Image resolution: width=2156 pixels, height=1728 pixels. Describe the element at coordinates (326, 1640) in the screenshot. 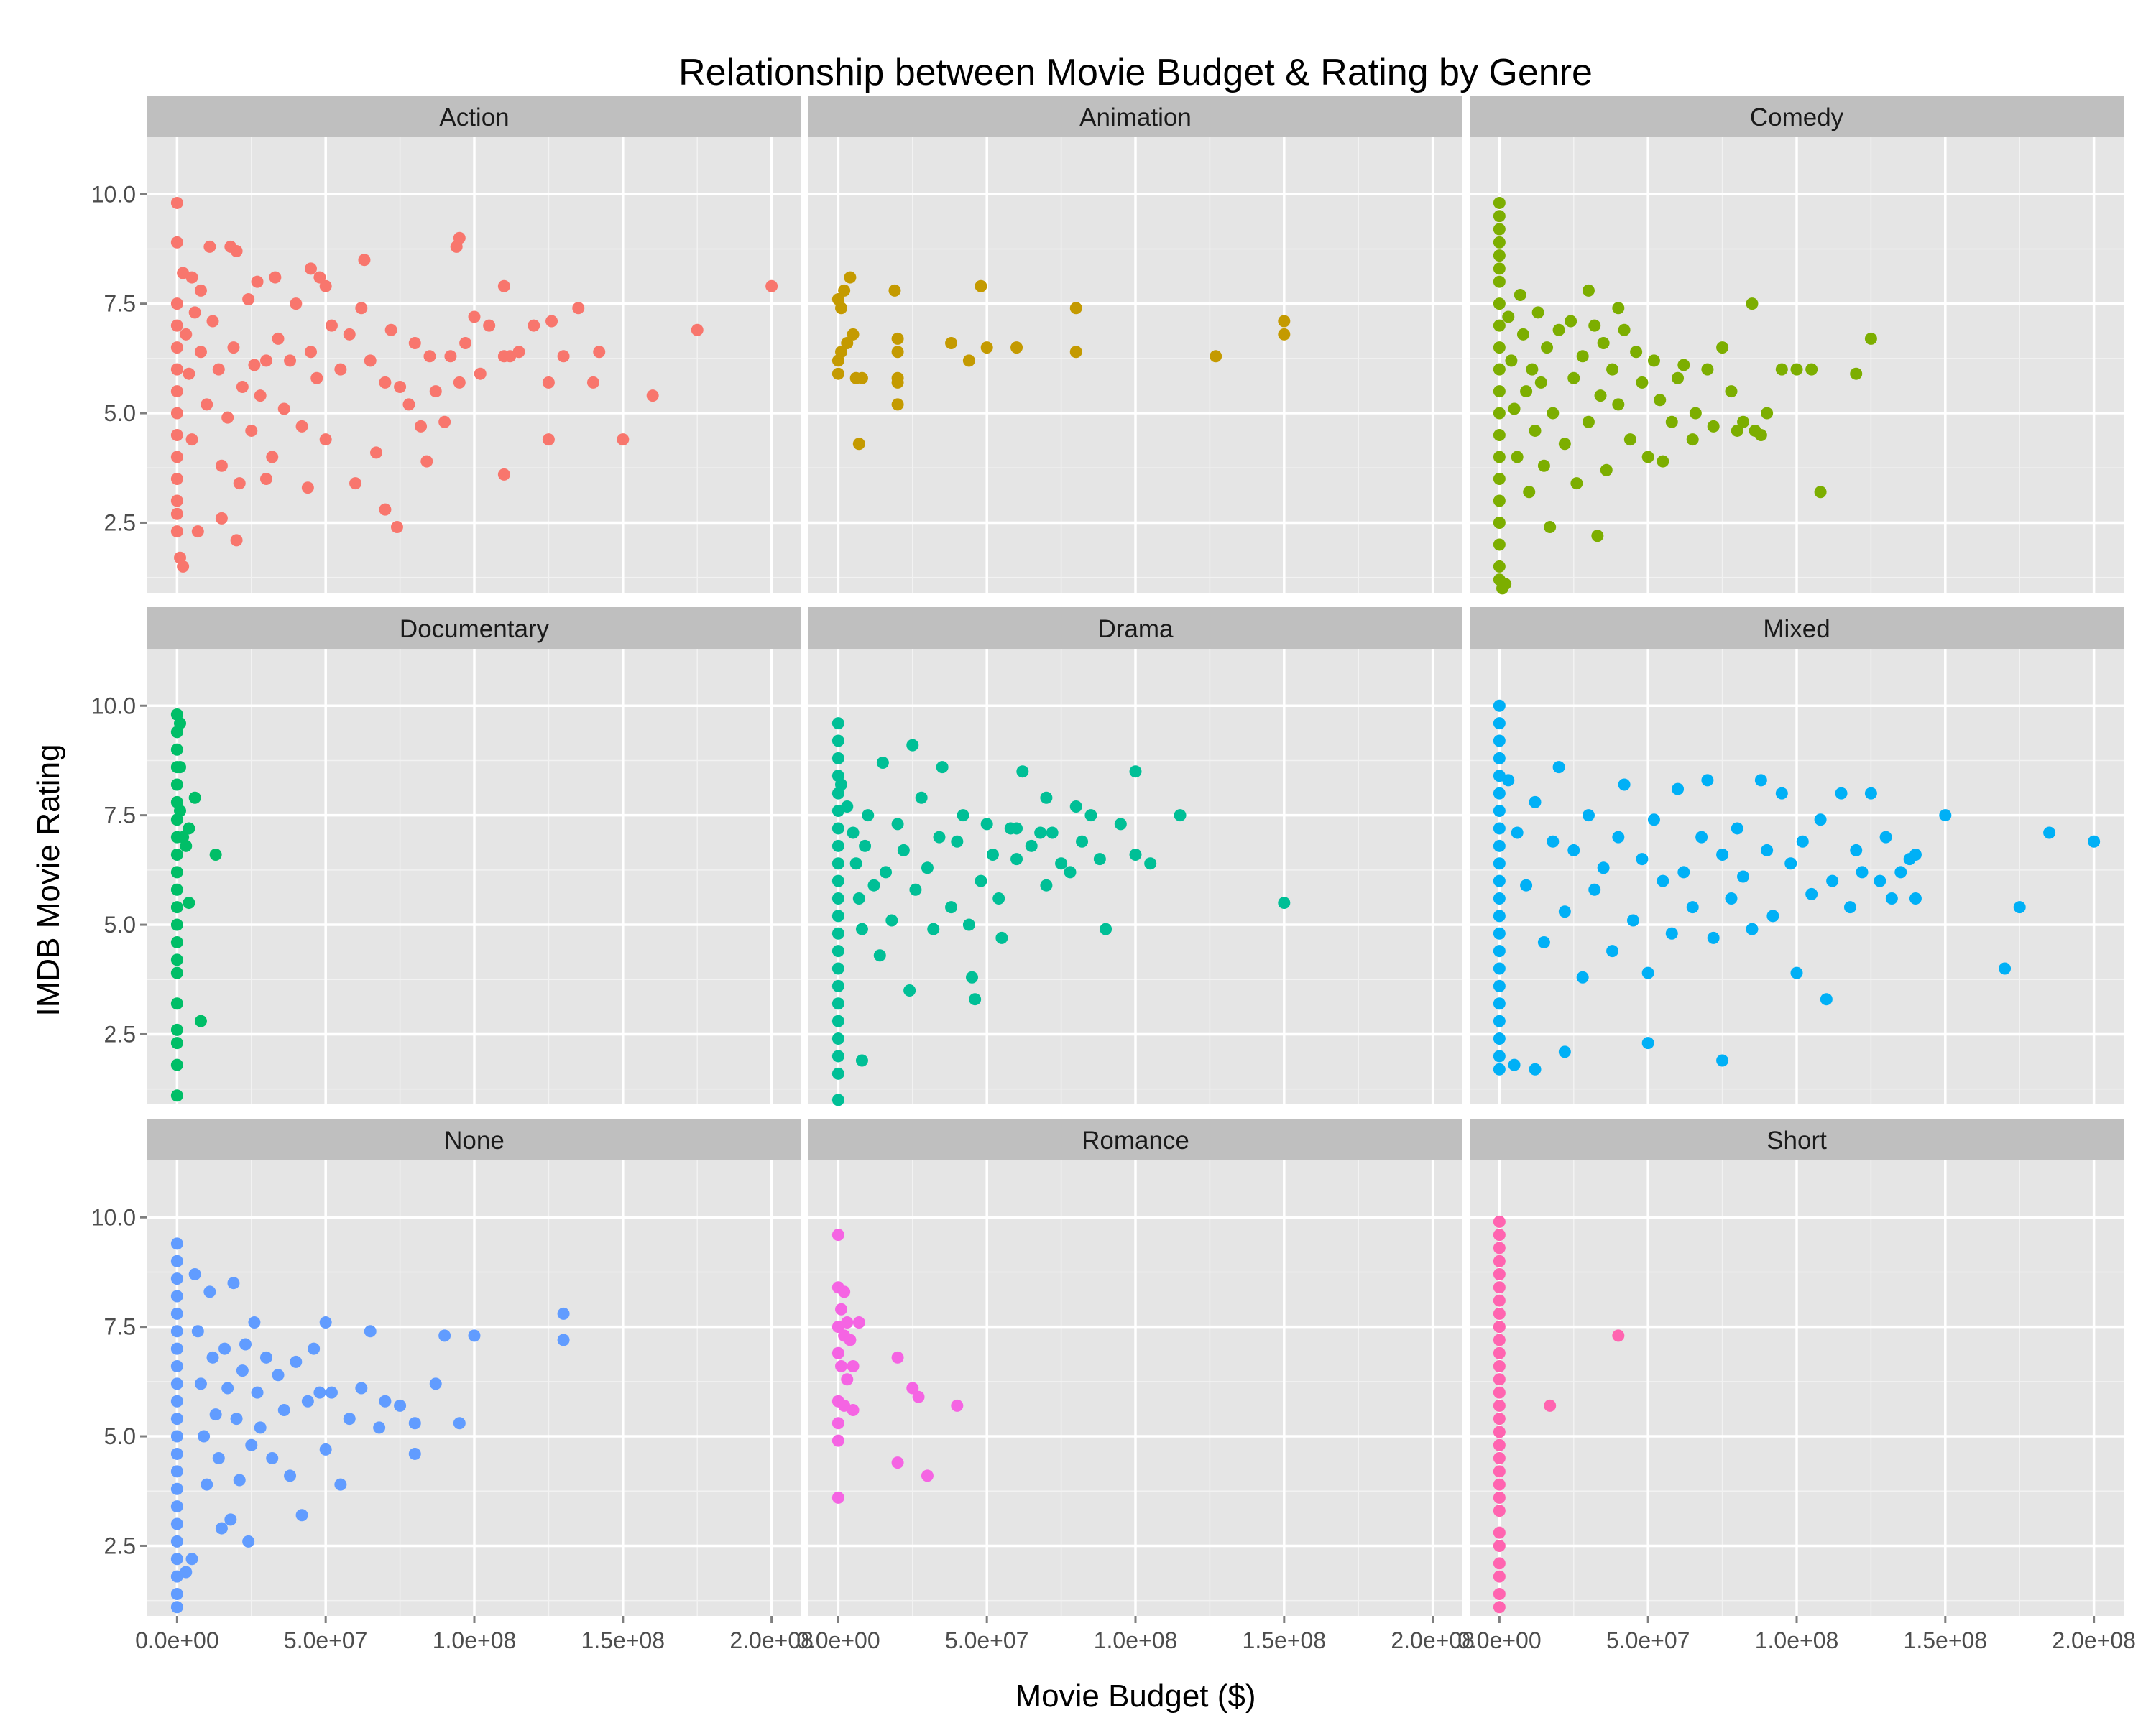

I see `x-tick-label: 5.0e+07` at that location.